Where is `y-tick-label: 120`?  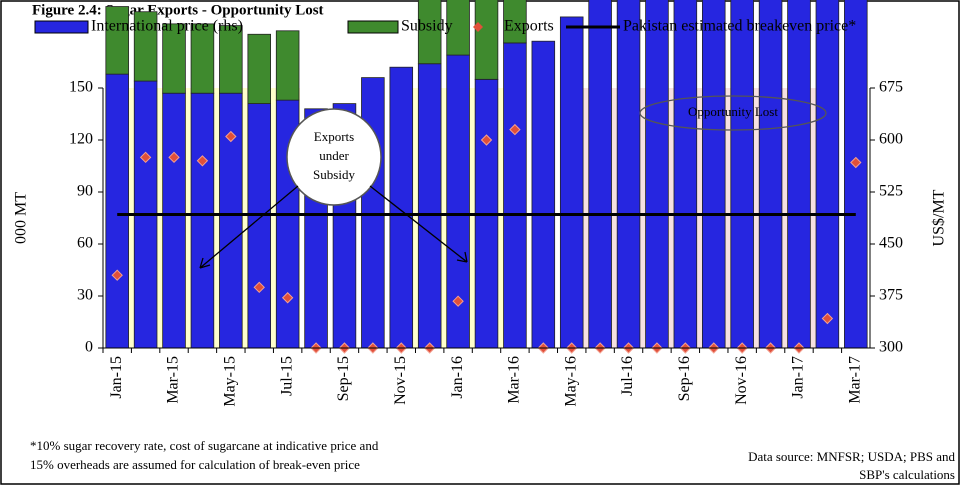 y-tick-label: 120 is located at coordinates (81, 139).